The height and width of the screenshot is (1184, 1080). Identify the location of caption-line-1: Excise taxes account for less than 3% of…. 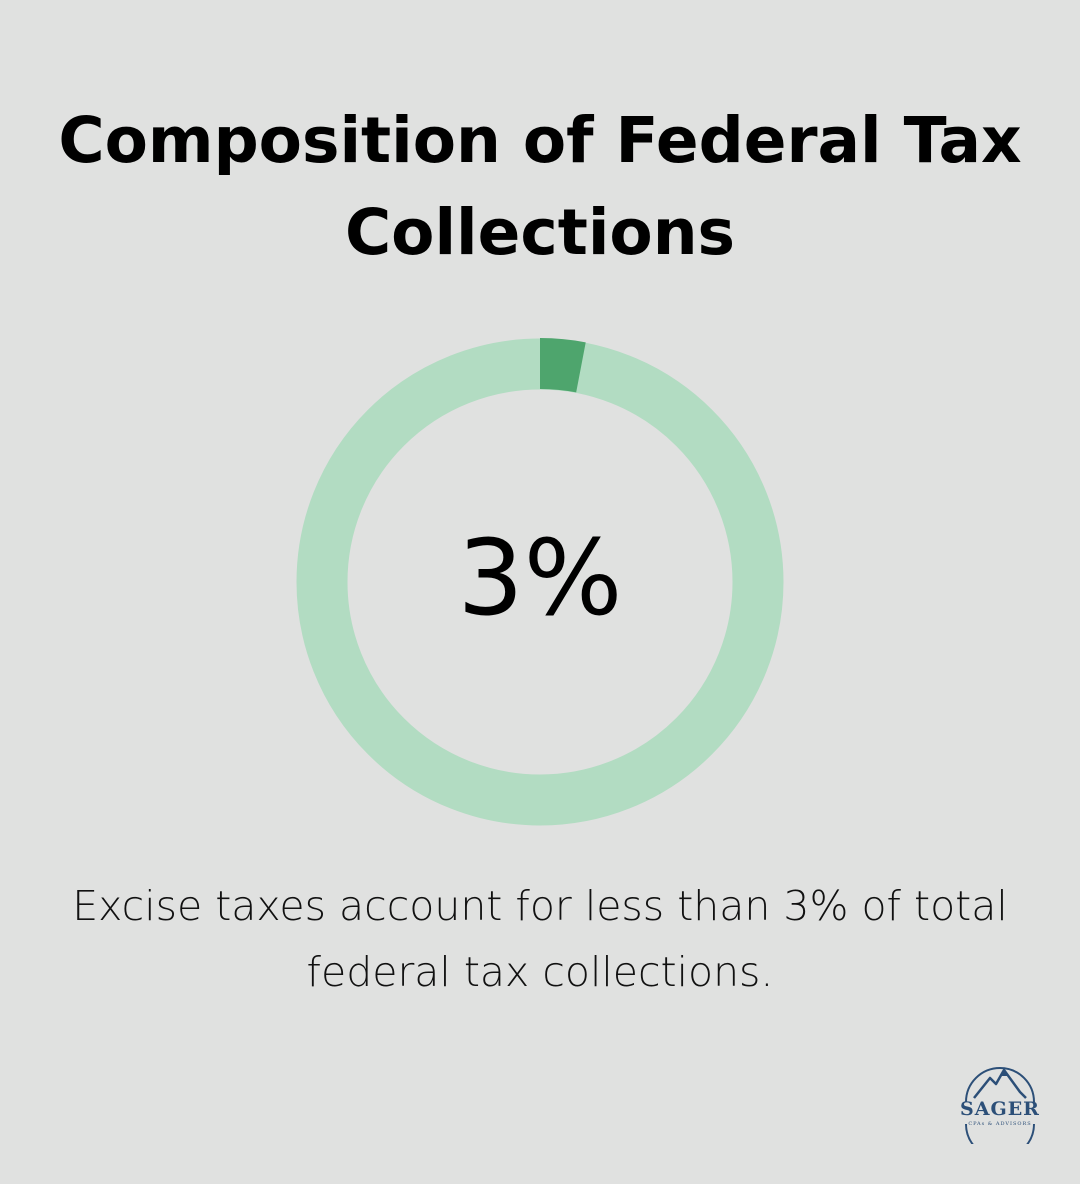
(540, 906).